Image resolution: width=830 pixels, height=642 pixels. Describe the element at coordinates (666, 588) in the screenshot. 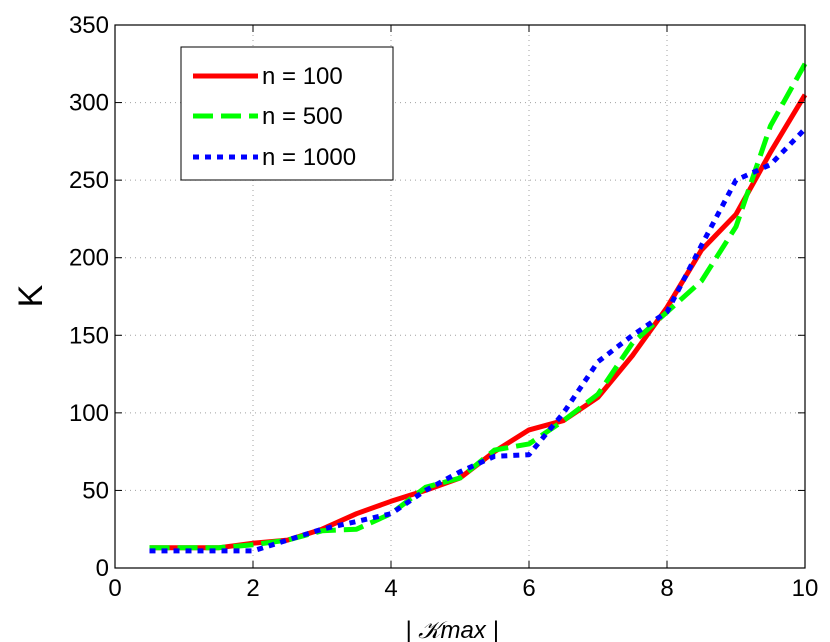

I see `x-tick-label: 8` at that location.